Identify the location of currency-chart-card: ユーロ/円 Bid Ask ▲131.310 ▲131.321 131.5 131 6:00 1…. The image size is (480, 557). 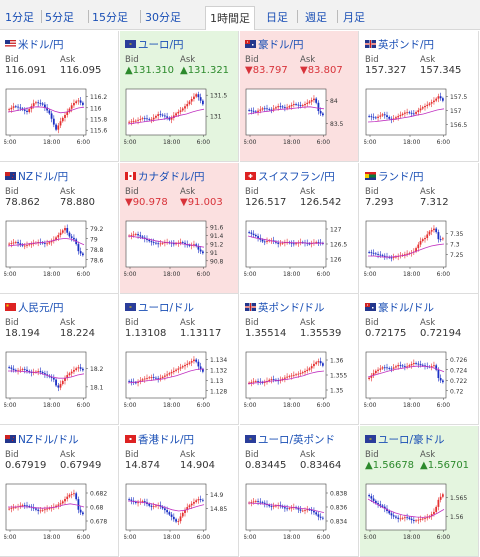
(179, 96).